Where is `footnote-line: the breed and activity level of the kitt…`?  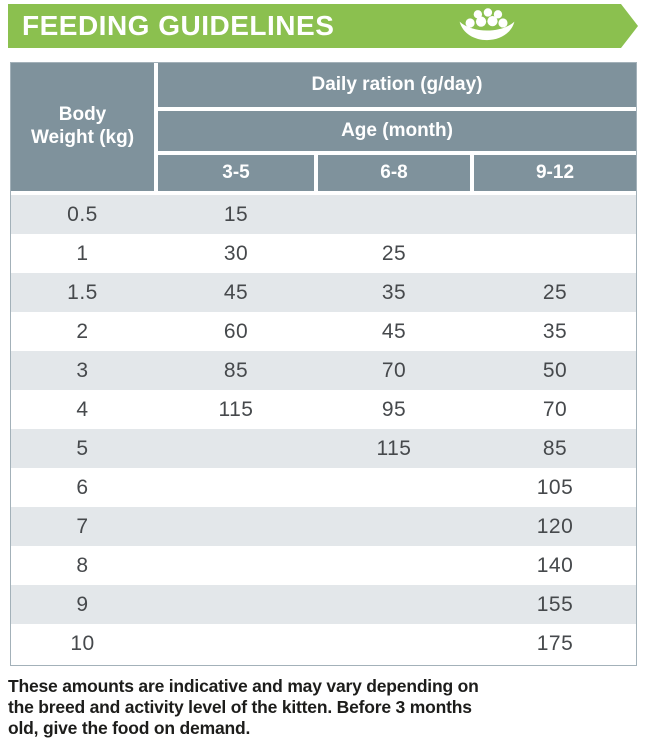 footnote-line: the breed and activity level of the kitt… is located at coordinates (240, 707).